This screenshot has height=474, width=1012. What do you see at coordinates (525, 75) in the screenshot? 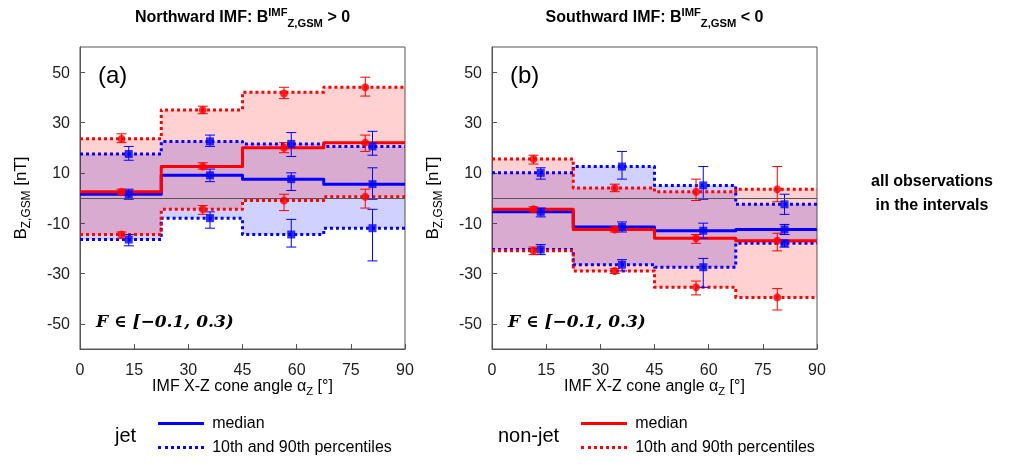
I see `annotation: (b)` at bounding box center [525, 75].